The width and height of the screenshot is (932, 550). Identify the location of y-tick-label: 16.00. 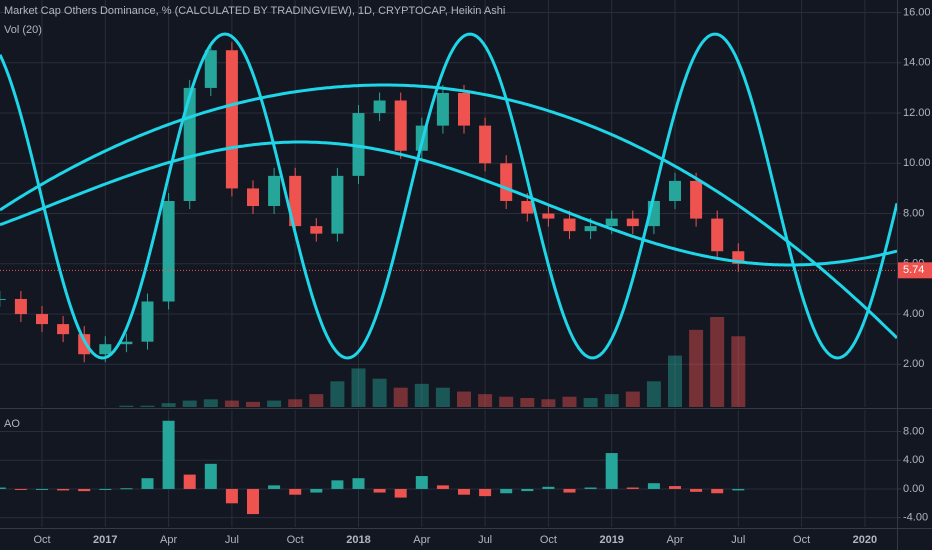
(917, 12).